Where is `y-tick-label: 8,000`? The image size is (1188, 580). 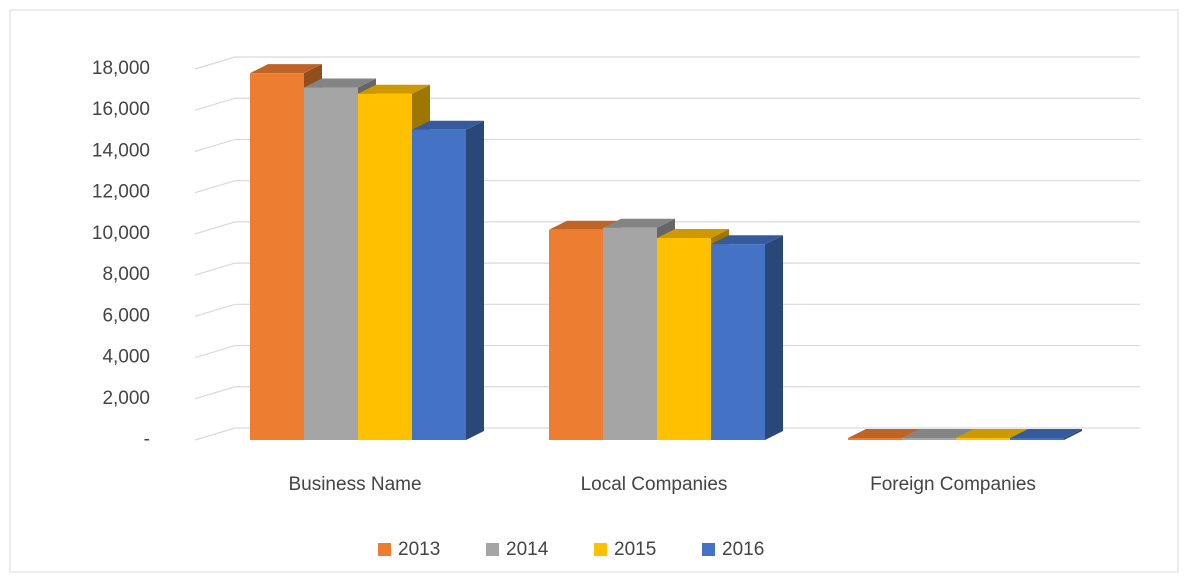
y-tick-label: 8,000 is located at coordinates (126, 274).